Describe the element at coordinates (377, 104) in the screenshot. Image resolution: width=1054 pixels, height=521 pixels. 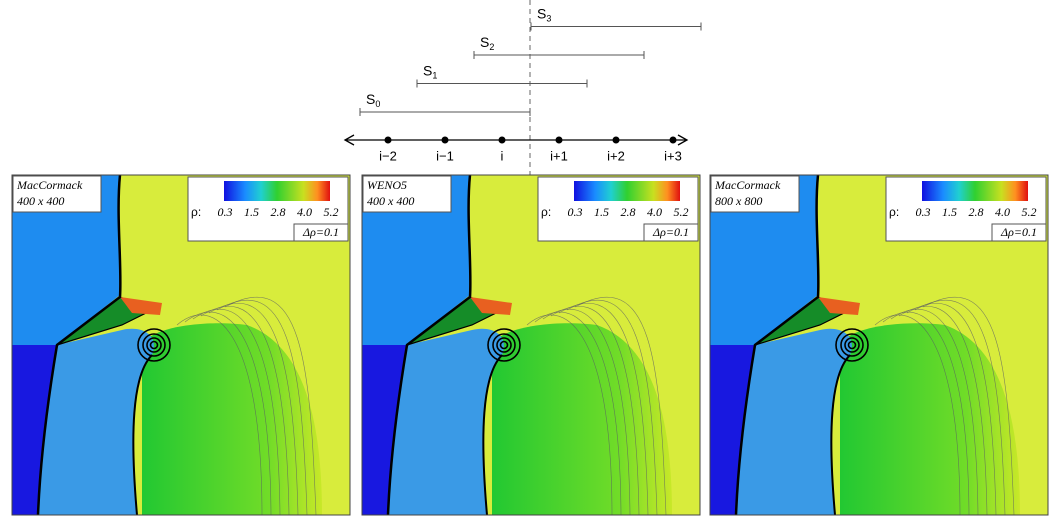
I see `stencil-index: 0` at that location.